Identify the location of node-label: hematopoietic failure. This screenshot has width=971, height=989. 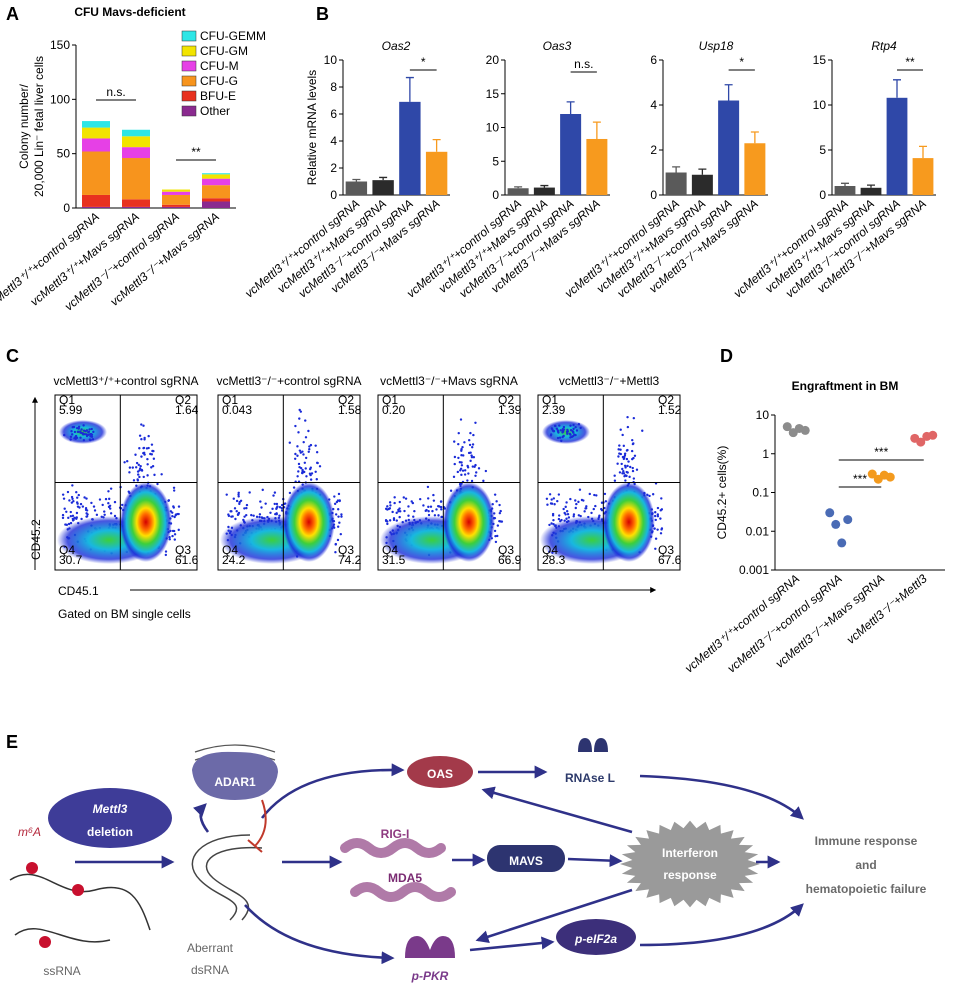
(866, 889).